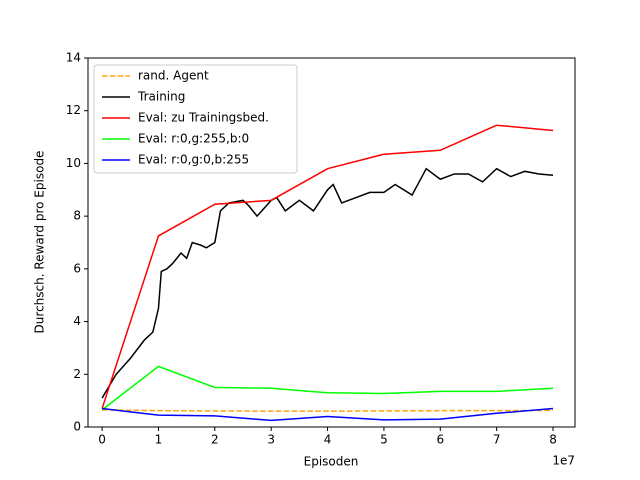 The image size is (640, 480). Describe the element at coordinates (193, 160) in the screenshot. I see `legend-label: Eval: r:0,g:0,b:255` at that location.